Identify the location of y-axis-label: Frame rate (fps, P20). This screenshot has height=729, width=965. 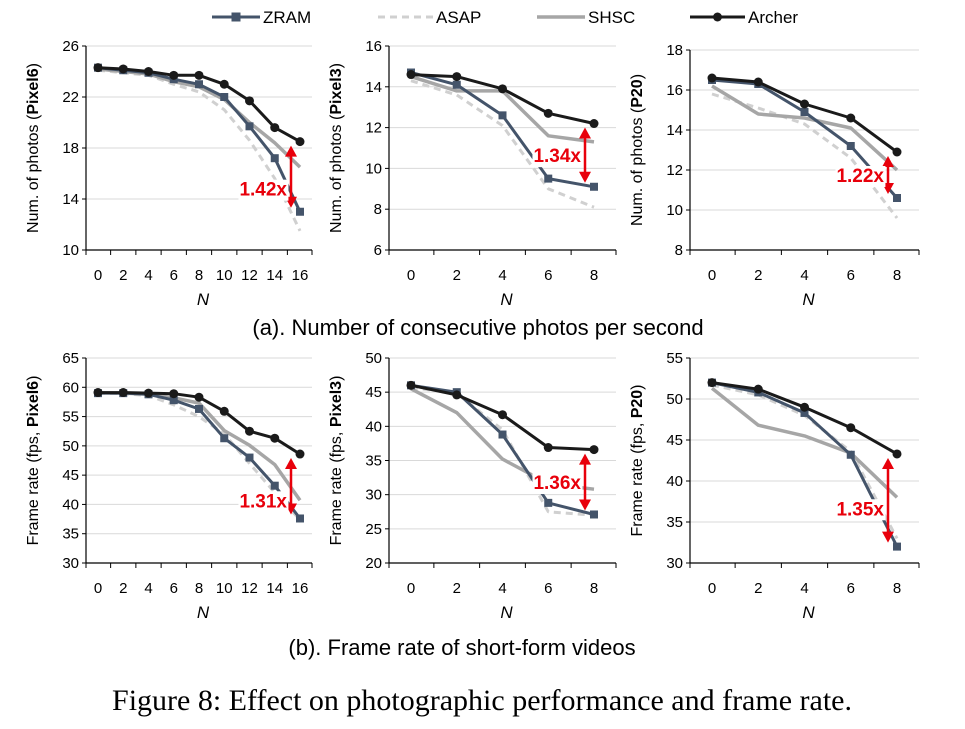
(637, 460).